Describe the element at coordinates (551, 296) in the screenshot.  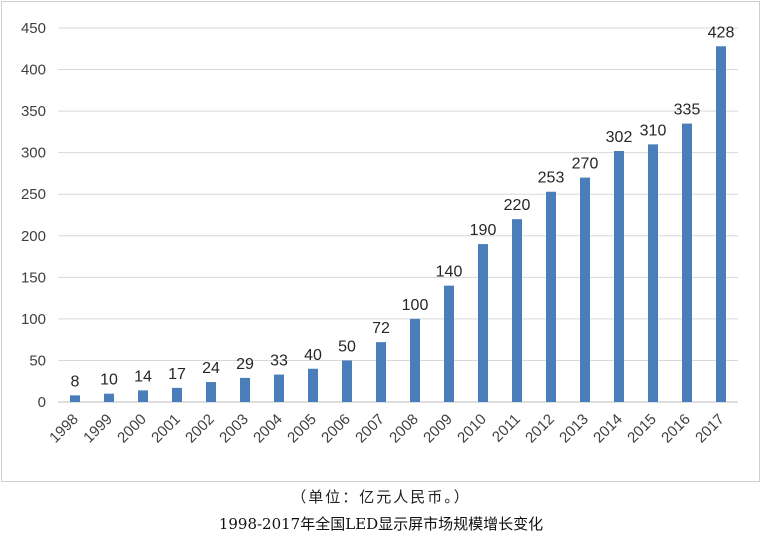
I see `bar-2012` at that location.